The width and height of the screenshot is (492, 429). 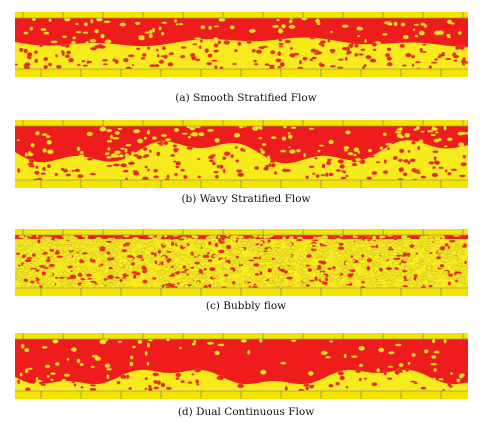 What do you see at coordinates (246, 199) in the screenshot?
I see `caption-b: (b) Wavy Stratified Flow` at bounding box center [246, 199].